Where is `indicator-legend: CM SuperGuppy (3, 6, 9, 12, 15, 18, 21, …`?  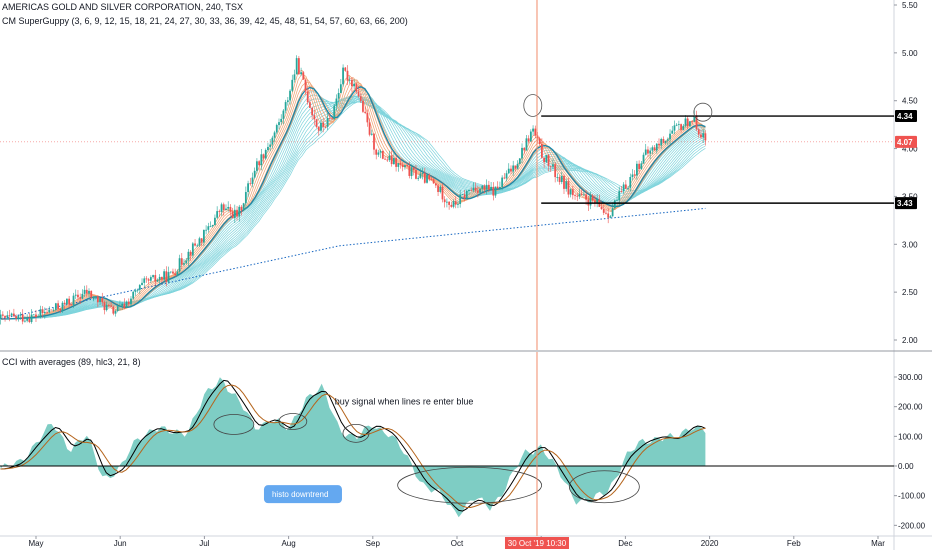
indicator-legend: CM SuperGuppy (3, 6, 9, 12, 15, 18, 21, … is located at coordinates (205, 21).